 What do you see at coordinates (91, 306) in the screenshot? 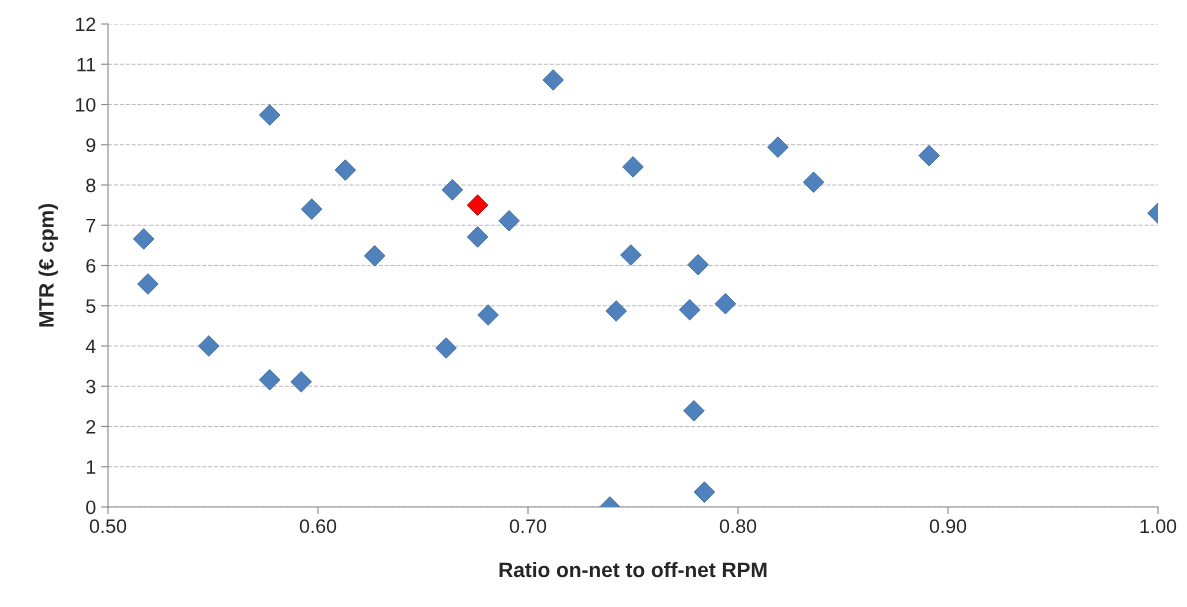
I see `y-tick-label: 5` at bounding box center [91, 306].